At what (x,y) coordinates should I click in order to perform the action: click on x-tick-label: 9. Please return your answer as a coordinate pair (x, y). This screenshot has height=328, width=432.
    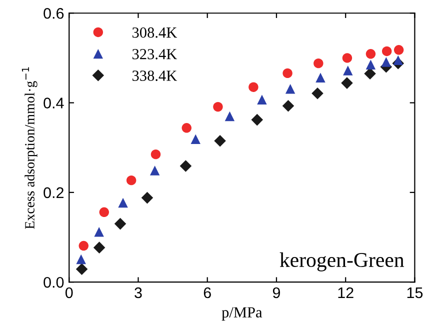
    Looking at the image, I should click on (276, 292).